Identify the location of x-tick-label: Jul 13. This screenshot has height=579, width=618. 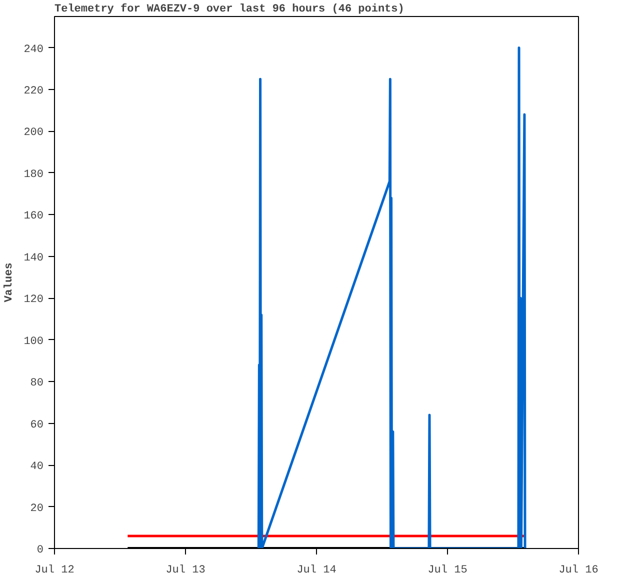
(186, 570).